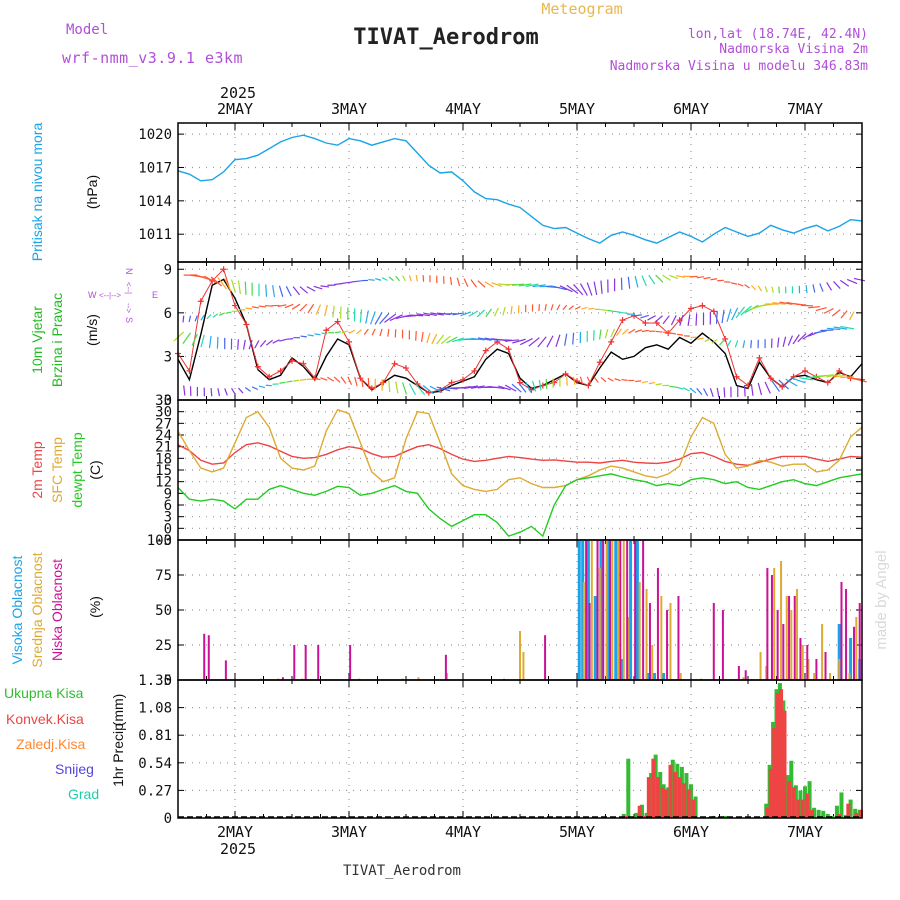 This screenshot has width=900, height=900. Describe the element at coordinates (168, 357) in the screenshot. I see `ytick-label: 3` at that location.